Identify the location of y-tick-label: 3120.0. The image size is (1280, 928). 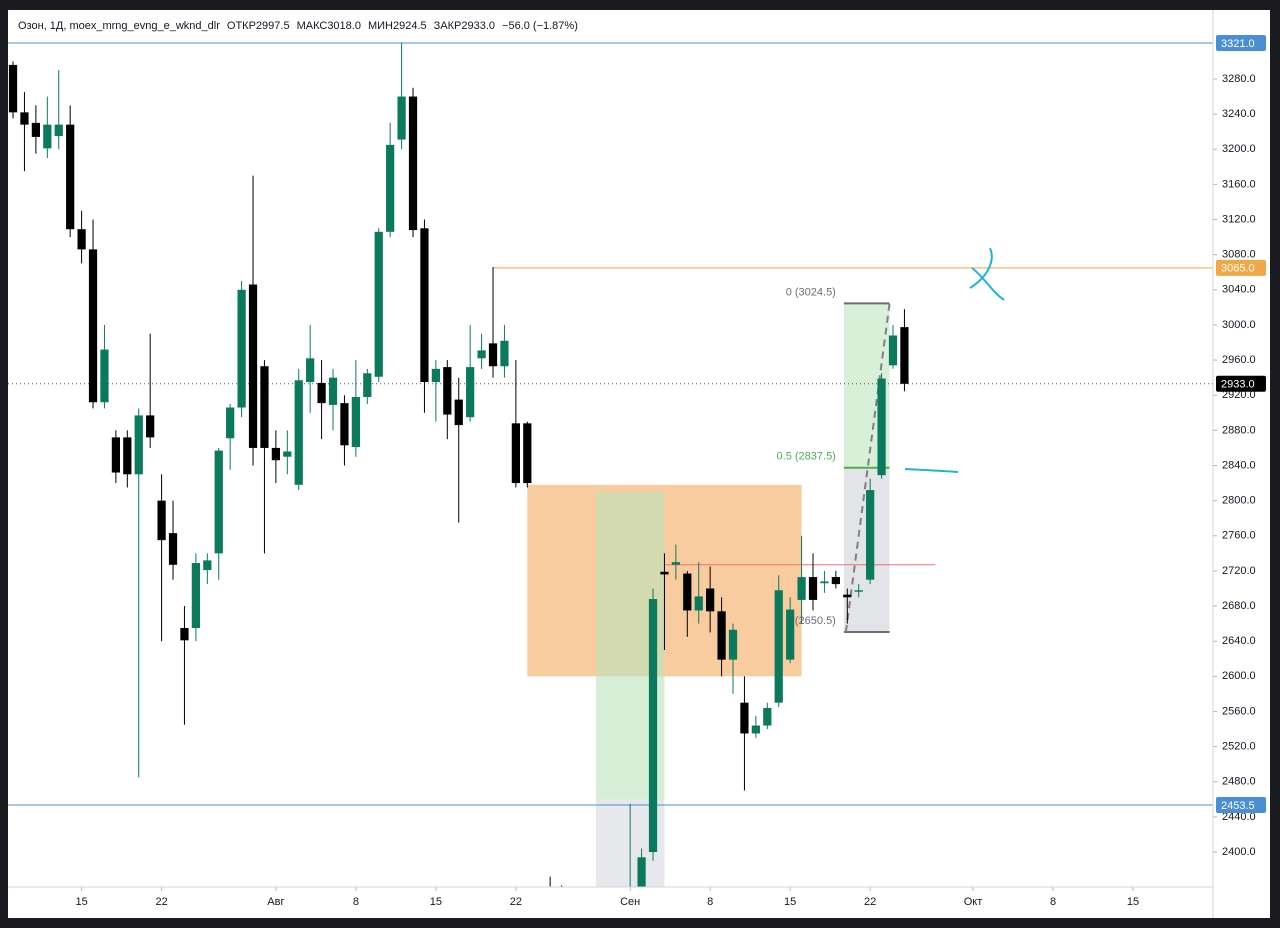
(1239, 219).